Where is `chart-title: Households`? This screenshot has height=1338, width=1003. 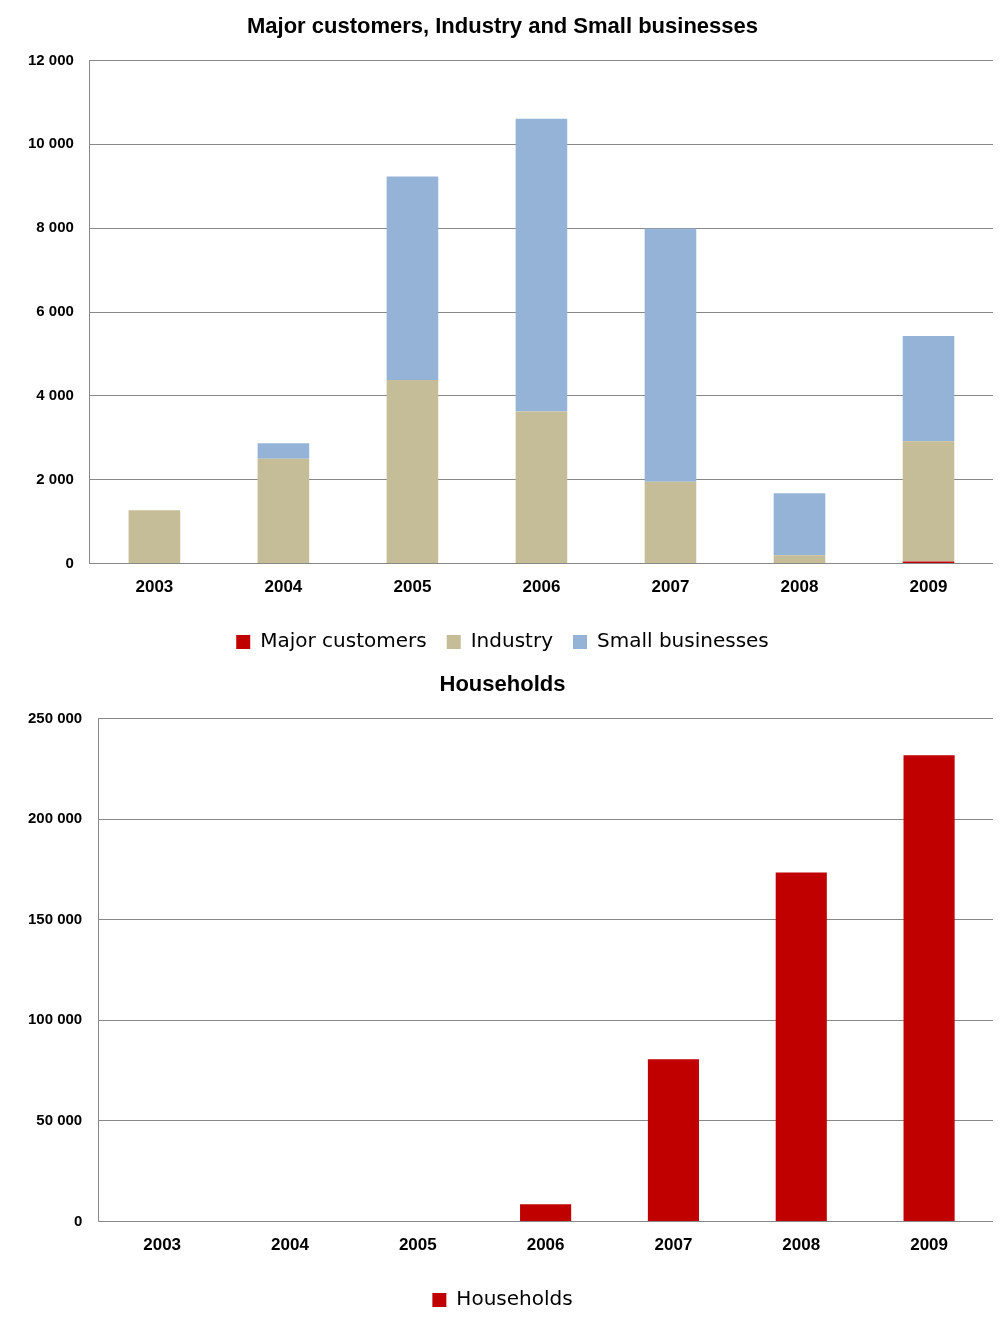 chart-title: Households is located at coordinates (502, 684).